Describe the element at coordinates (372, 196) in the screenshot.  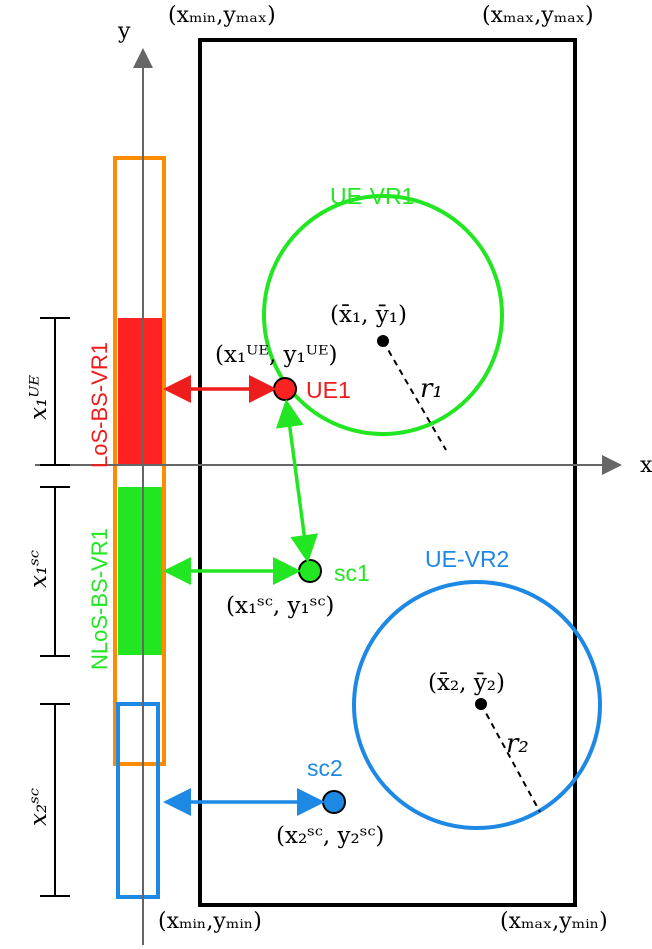
I see `ue-vr1-label: UE-VR1` at that location.